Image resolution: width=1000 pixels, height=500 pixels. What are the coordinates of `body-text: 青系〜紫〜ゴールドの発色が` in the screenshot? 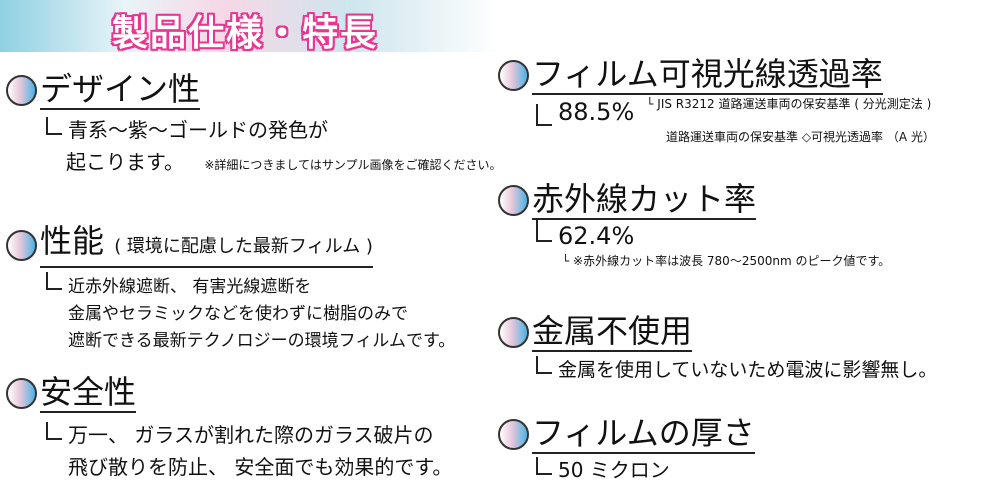 It's located at (198, 130).